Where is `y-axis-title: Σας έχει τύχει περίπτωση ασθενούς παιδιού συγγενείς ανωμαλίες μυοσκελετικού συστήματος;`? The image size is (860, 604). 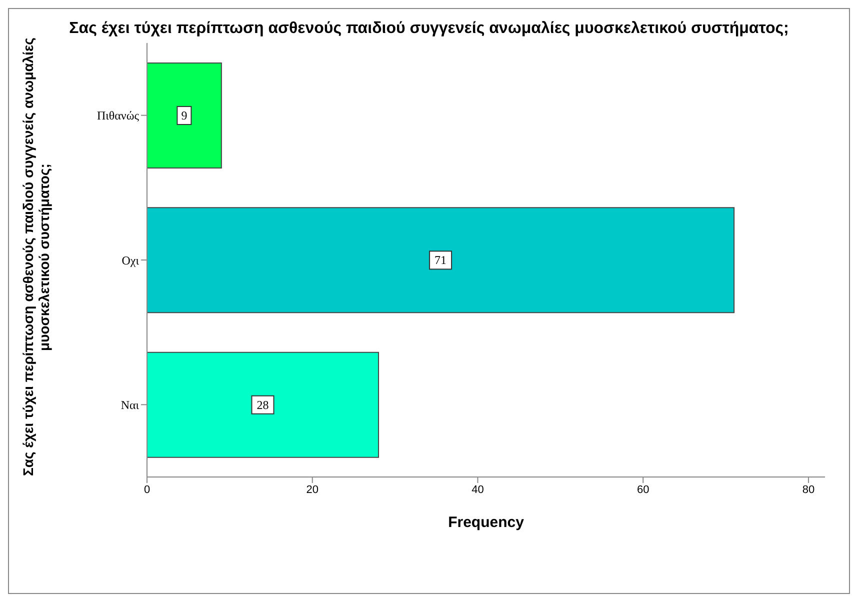 y-axis-title: Σας έχει τύχει περίπτωση ασθενούς παιδιού συγγενείς ανωμαλίες μυοσκελετικού συστήματος; is located at coordinates (36, 257).